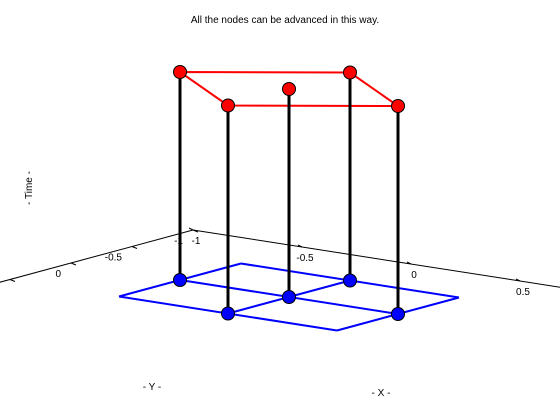 This screenshot has width=560, height=420. I want to click on y-tick-label: -0.5, so click(114, 258).